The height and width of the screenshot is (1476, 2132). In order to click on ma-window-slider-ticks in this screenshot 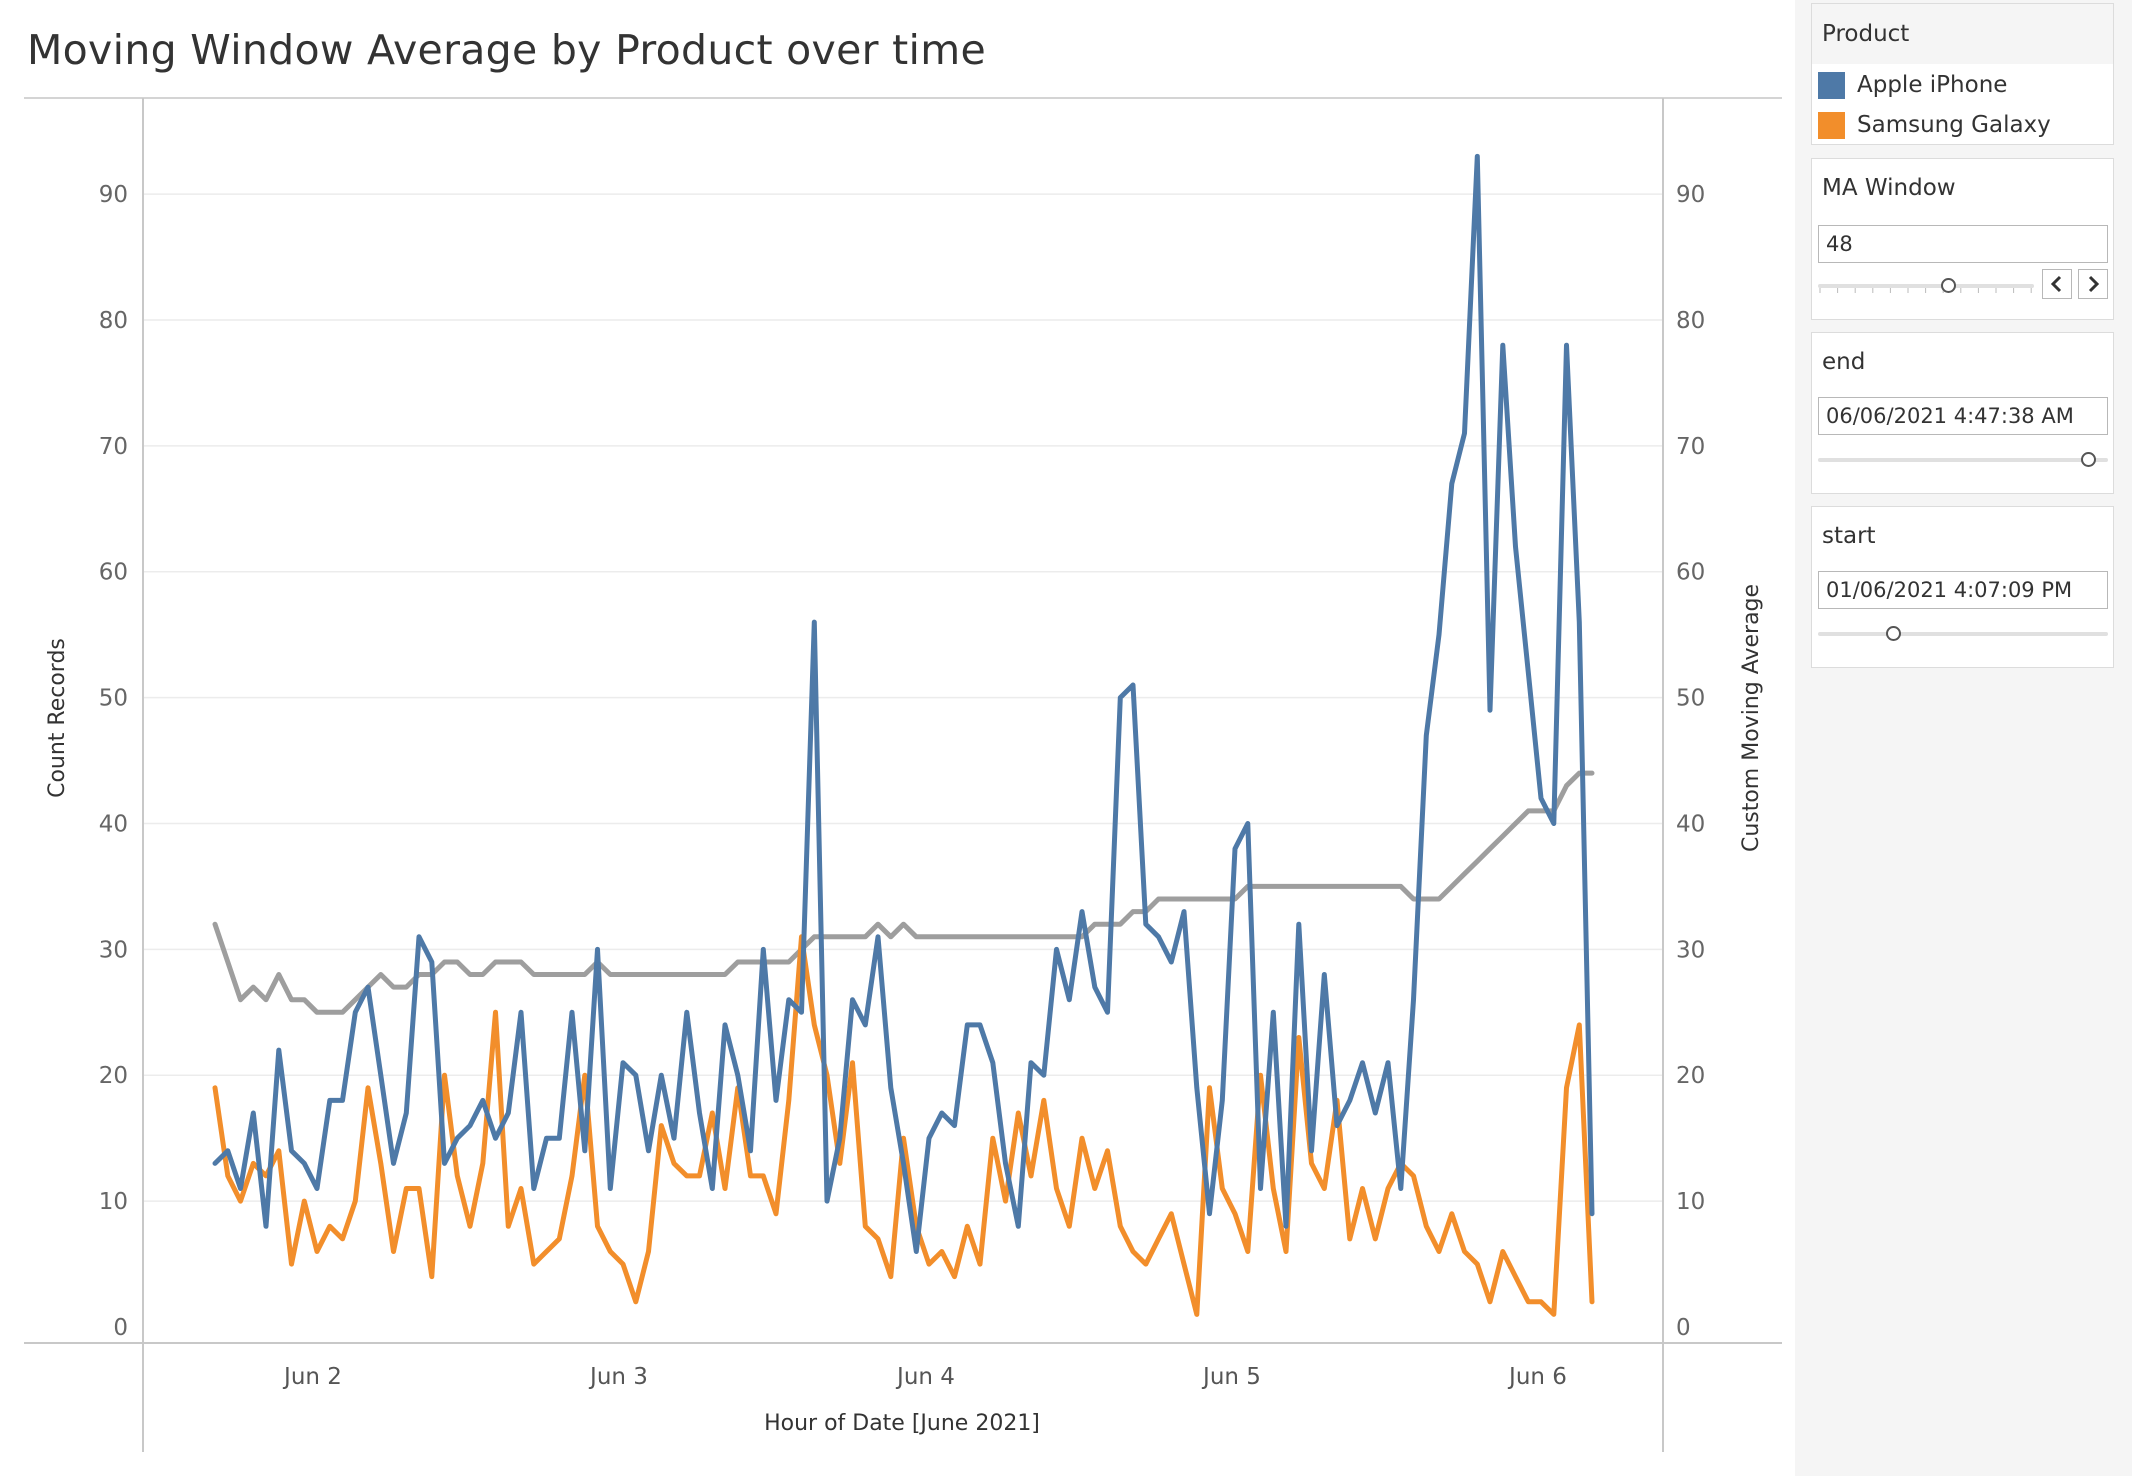, I will do `click(1925, 290)`.